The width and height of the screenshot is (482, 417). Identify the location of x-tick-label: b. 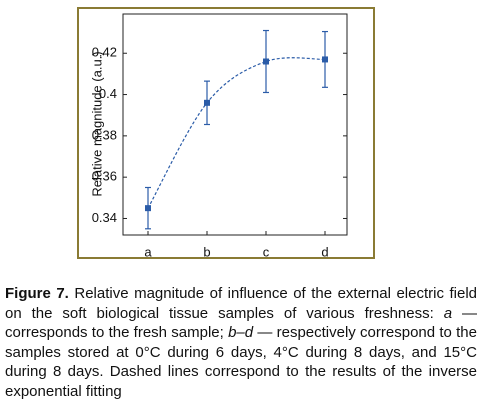
(206, 251).